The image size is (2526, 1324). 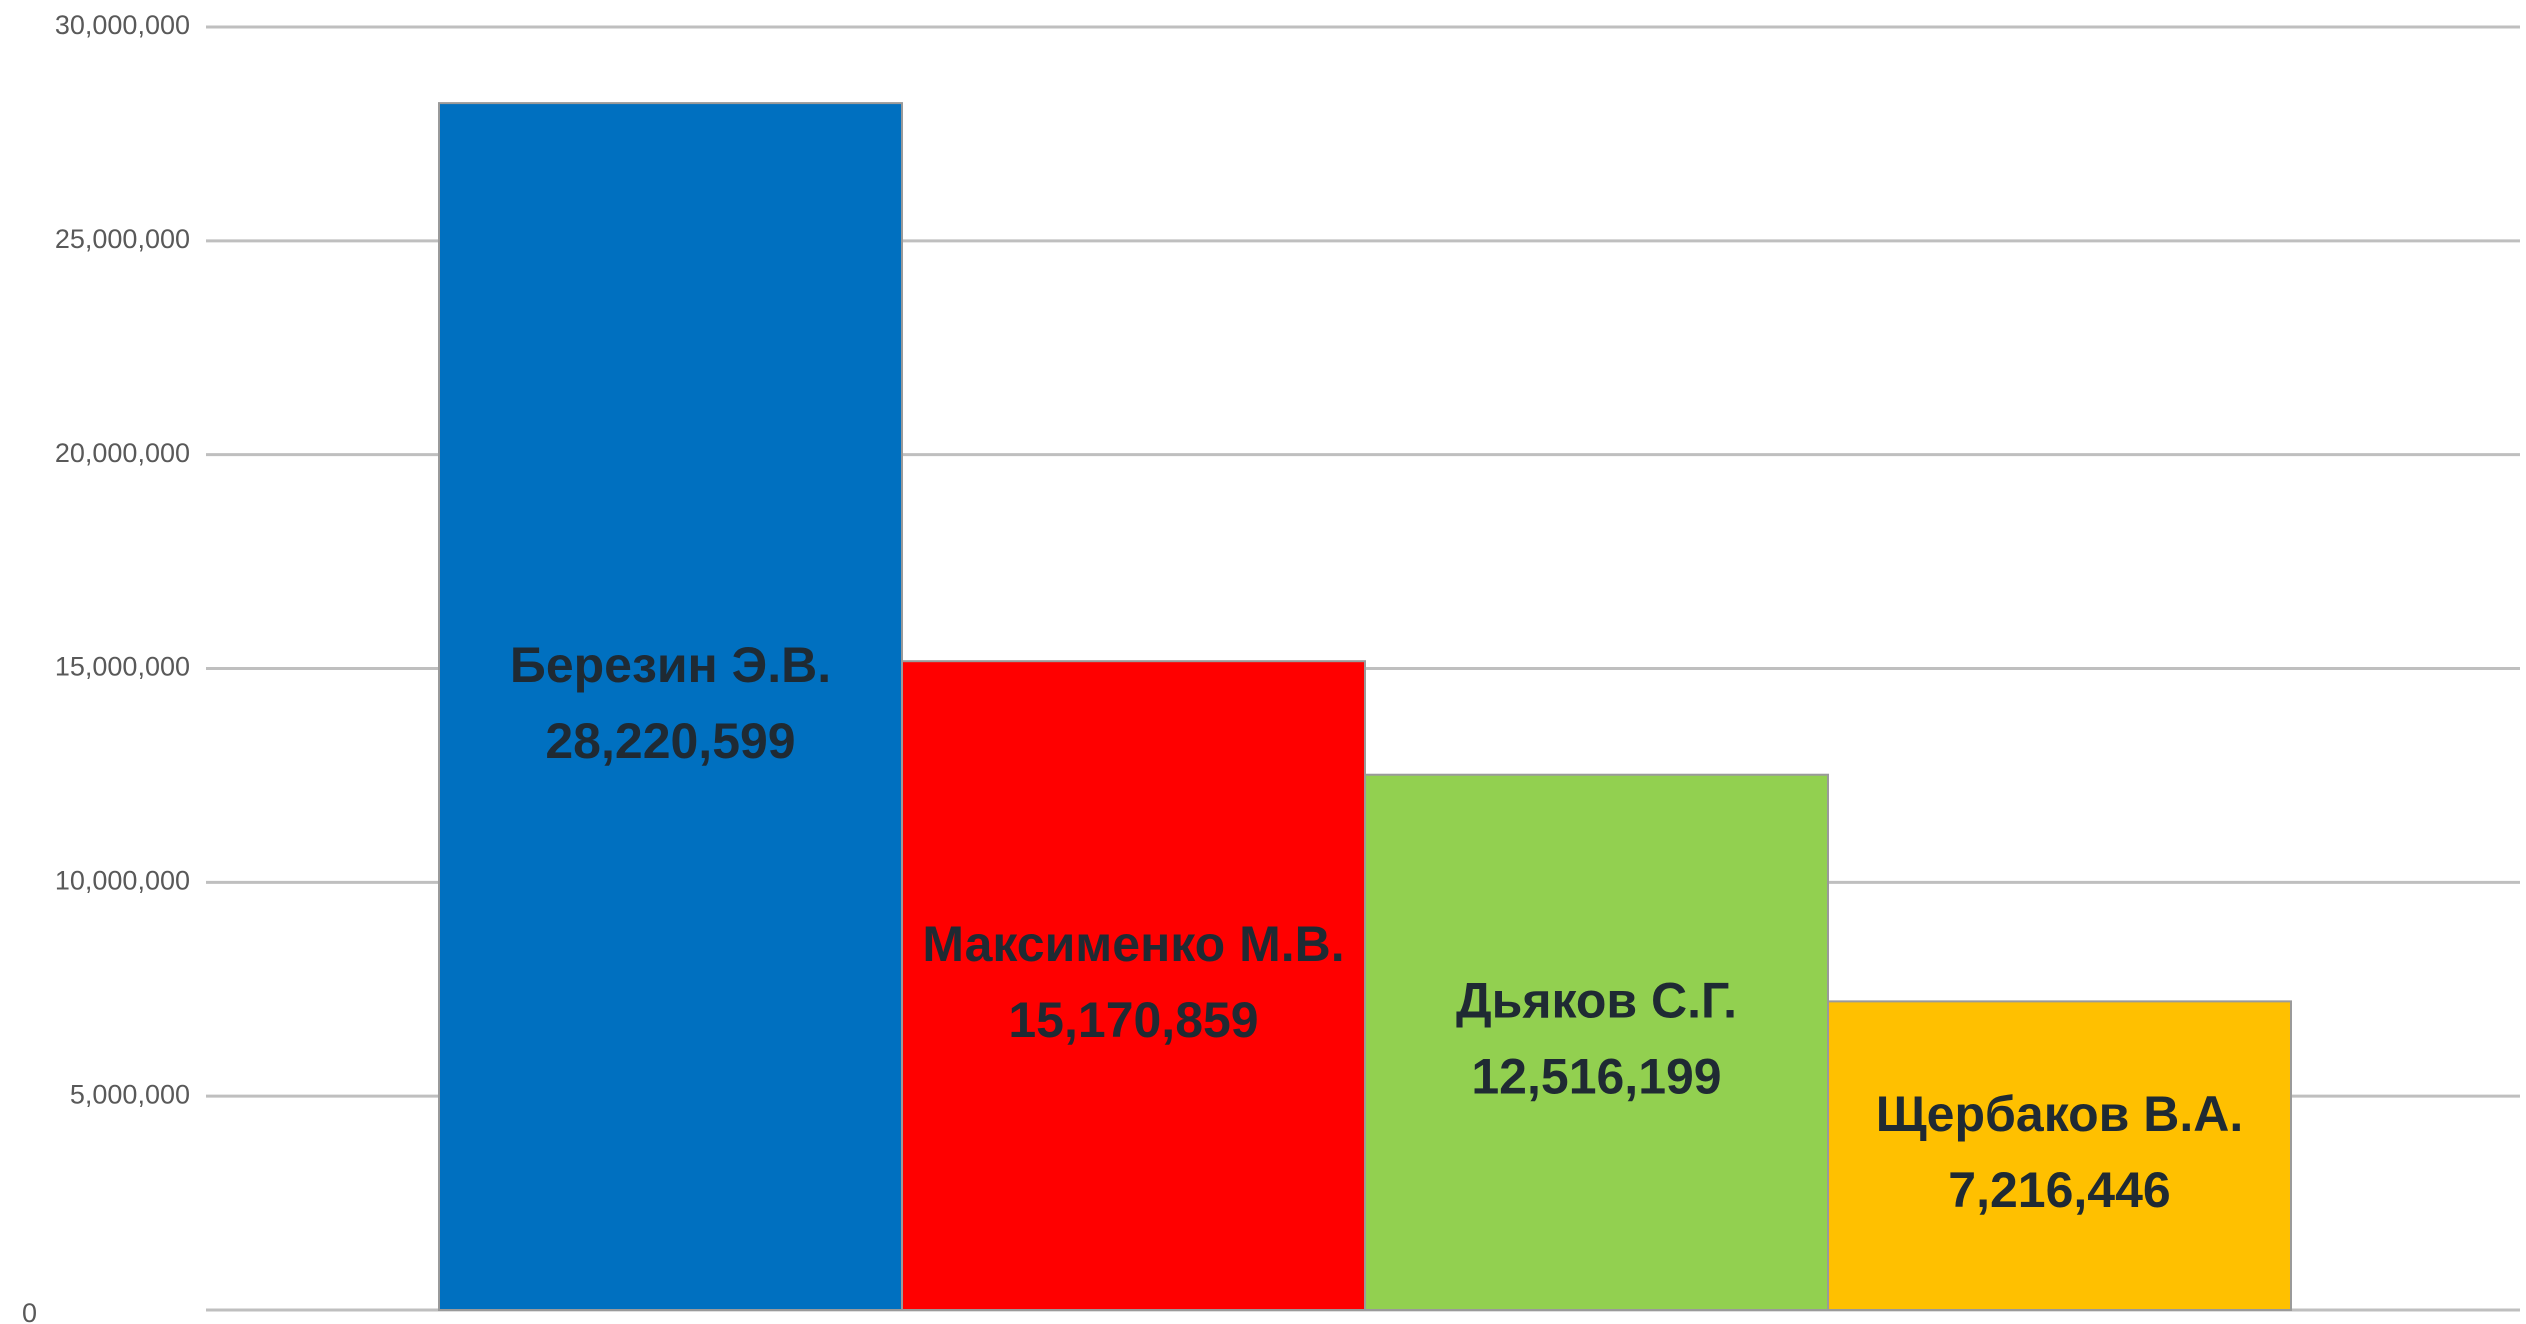 What do you see at coordinates (2059, 1190) in the screenshot?
I see `bar-value-label: 7,216,446` at bounding box center [2059, 1190].